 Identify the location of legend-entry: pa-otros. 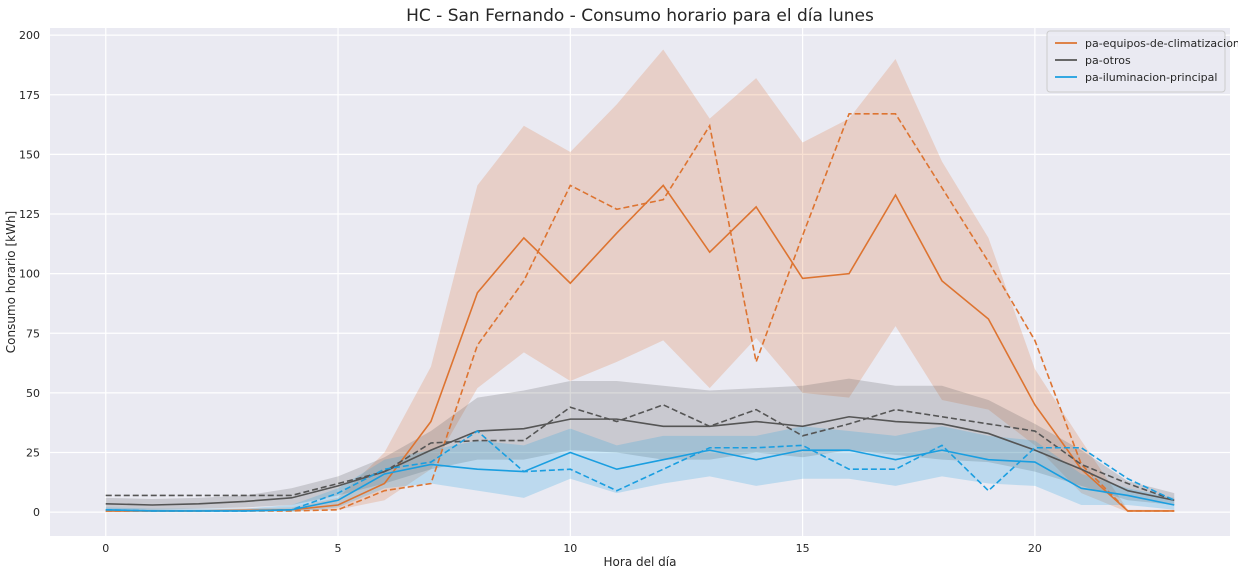
(1108, 60).